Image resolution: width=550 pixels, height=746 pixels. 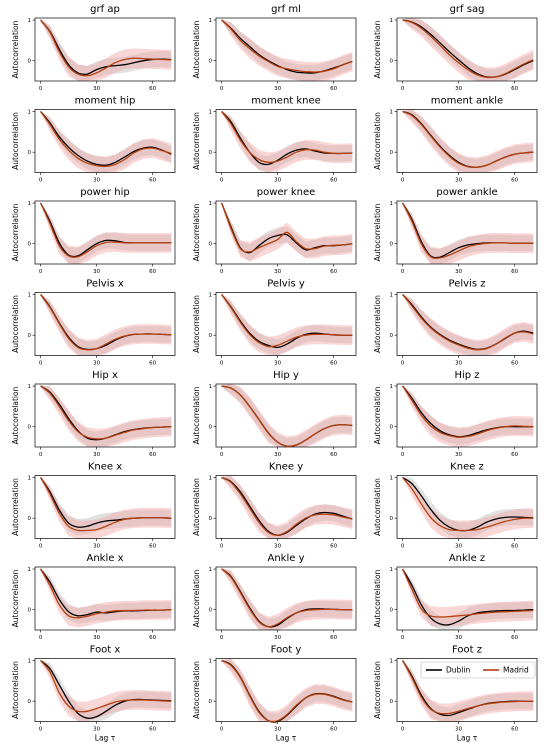 I want to click on x-axis-label: Lag τ, so click(x=467, y=738).